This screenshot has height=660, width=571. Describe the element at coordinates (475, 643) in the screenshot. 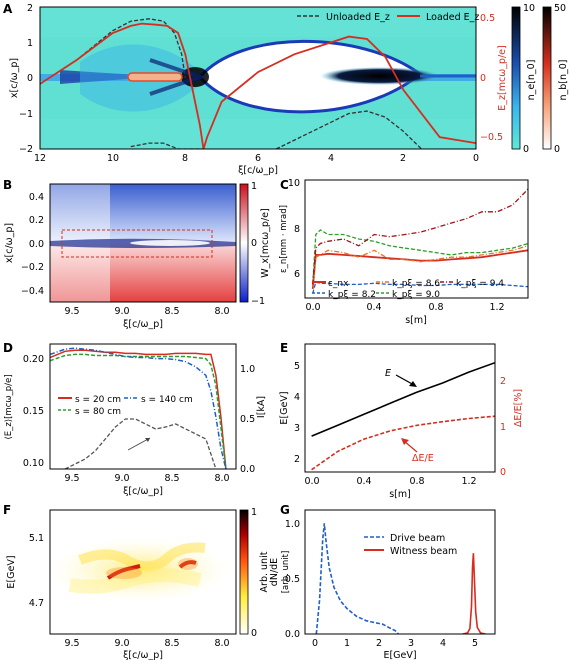

I see `g-xtick: 5` at that location.